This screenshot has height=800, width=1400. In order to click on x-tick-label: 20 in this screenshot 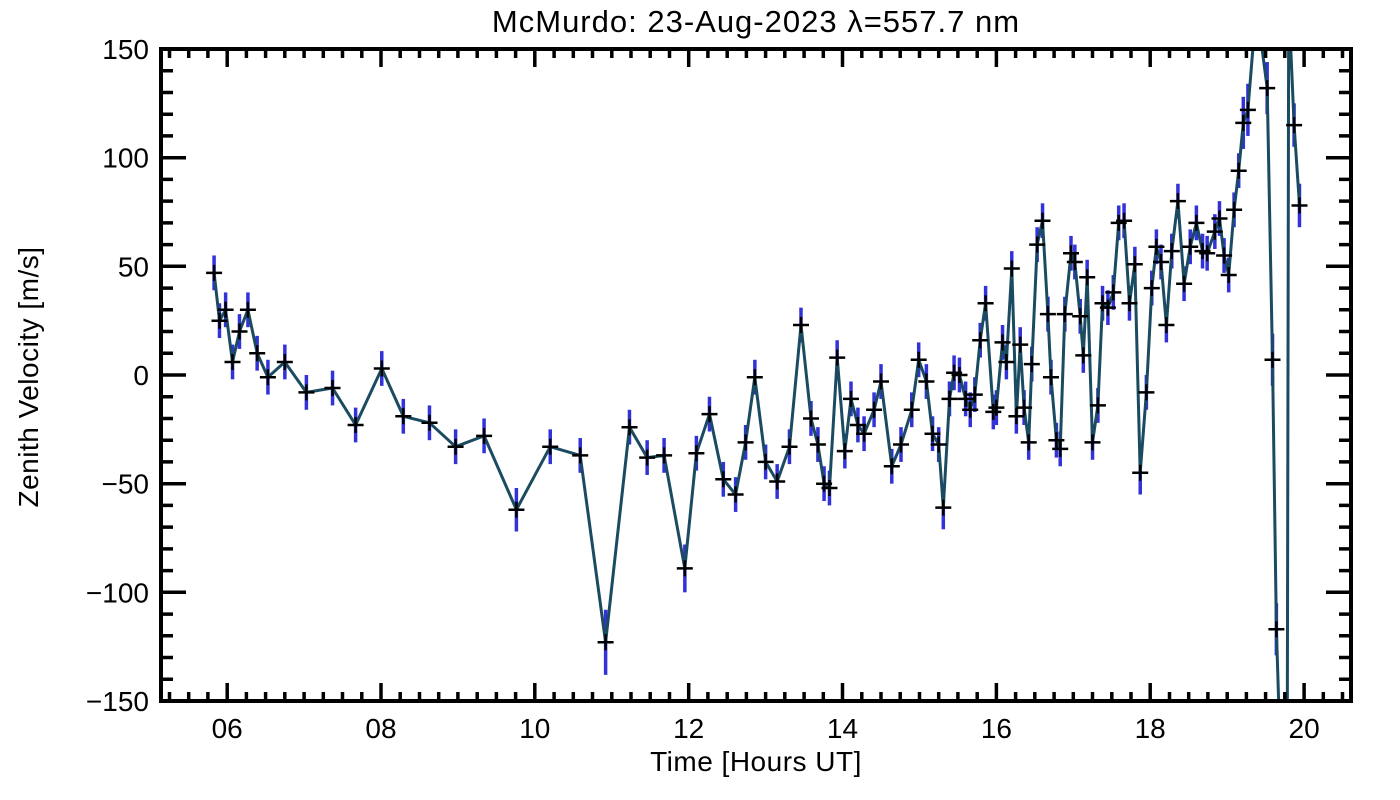, I will do `click(1304, 728)`.